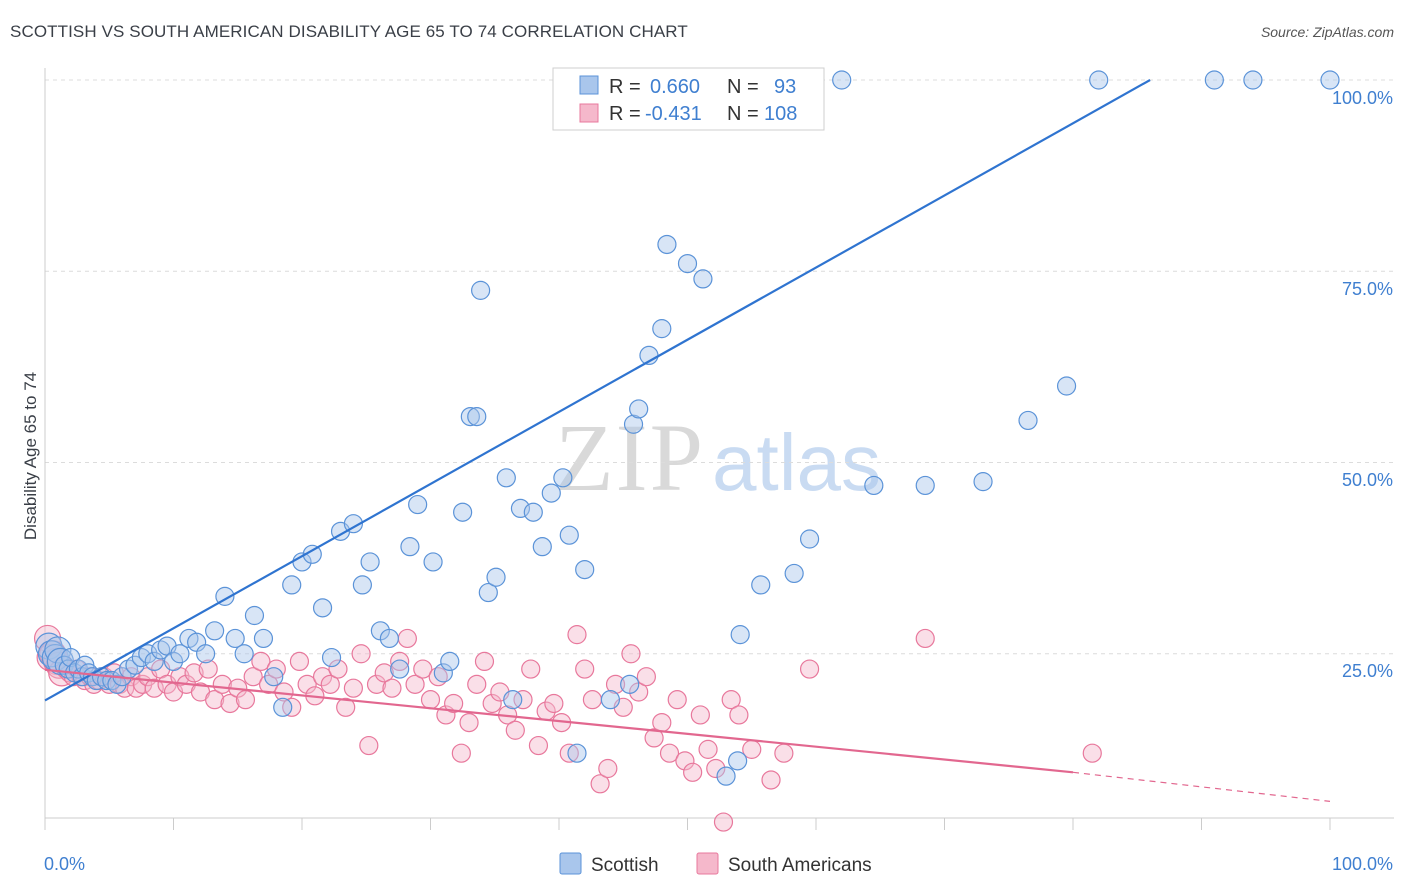  I want to click on stats-r-label-2: R =, so click(625, 114).